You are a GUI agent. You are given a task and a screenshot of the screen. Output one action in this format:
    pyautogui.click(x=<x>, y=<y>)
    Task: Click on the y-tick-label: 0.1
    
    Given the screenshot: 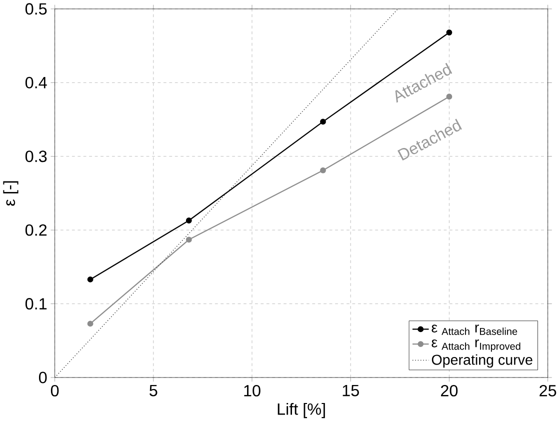 What is the action you would take?
    pyautogui.click(x=36, y=304)
    